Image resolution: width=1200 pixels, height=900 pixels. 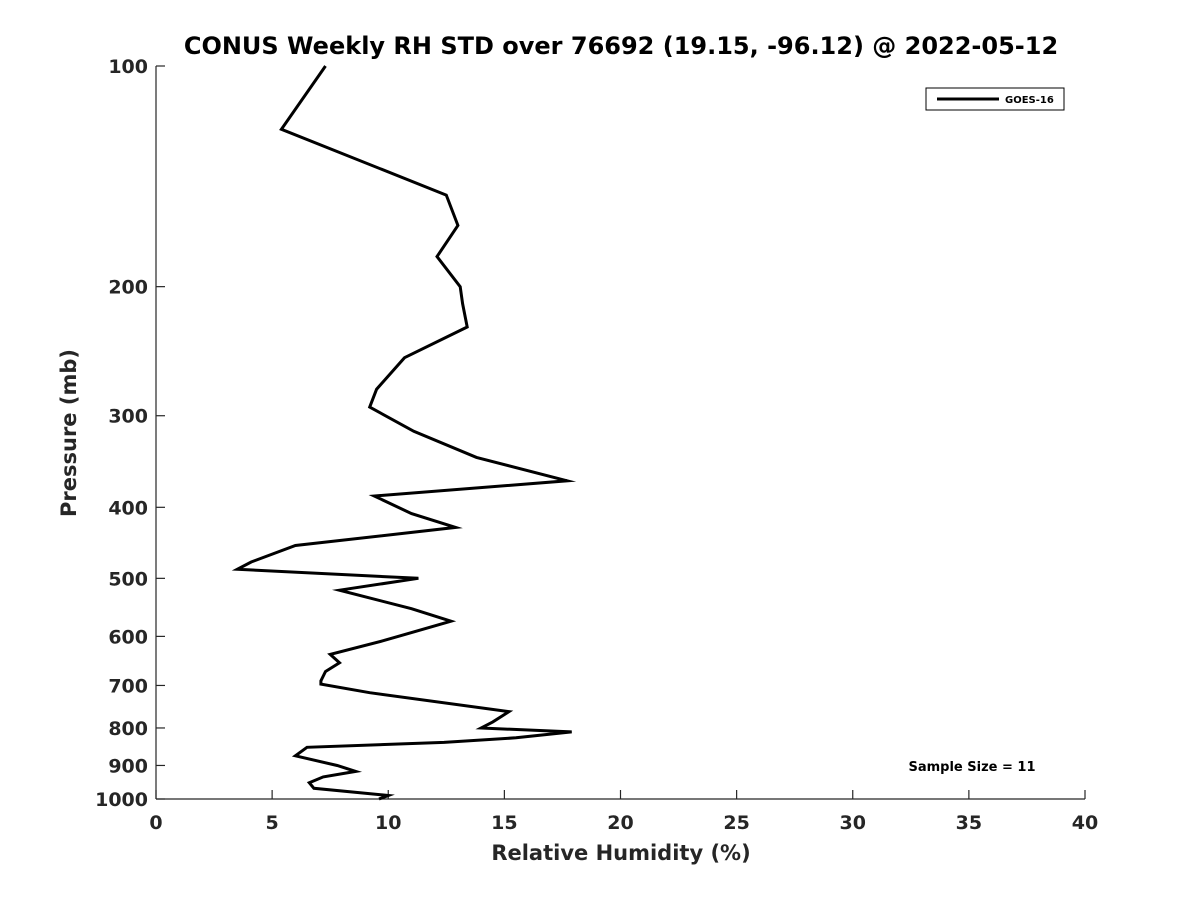 I want to click on y-tick-label: 1000, so click(x=121, y=800).